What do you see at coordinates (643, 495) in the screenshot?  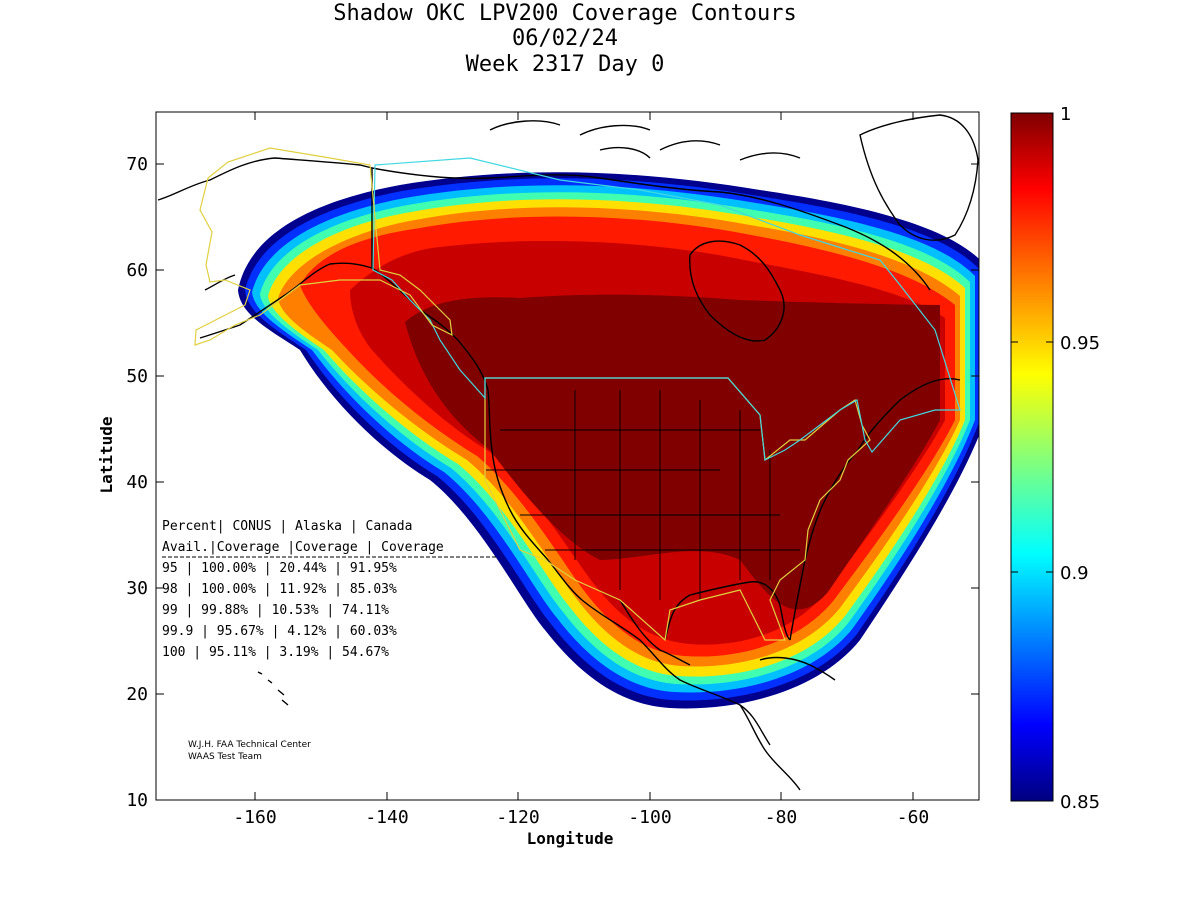 I see `state-boundaries` at bounding box center [643, 495].